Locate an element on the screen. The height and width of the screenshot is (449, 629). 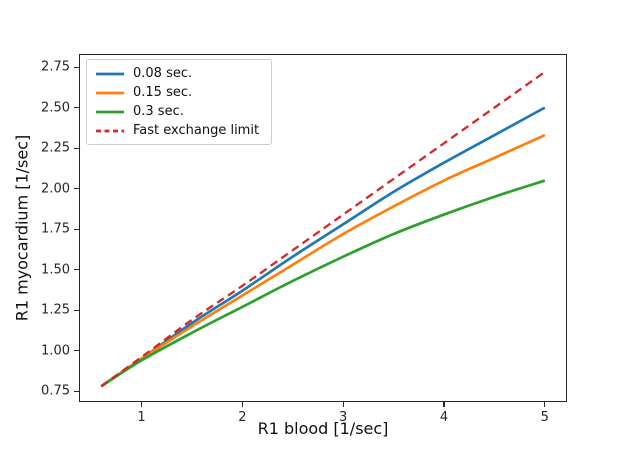
legend-label: Fast exchange limit is located at coordinates (196, 130).